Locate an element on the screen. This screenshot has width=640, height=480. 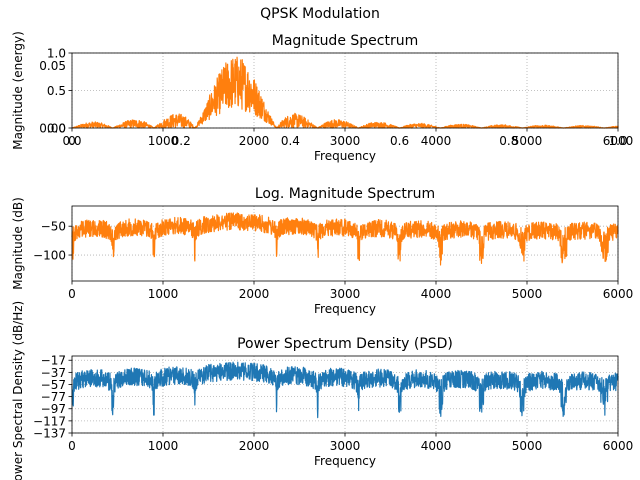
magnitude-xtick-label: 5000 is located at coordinates (527, 141).